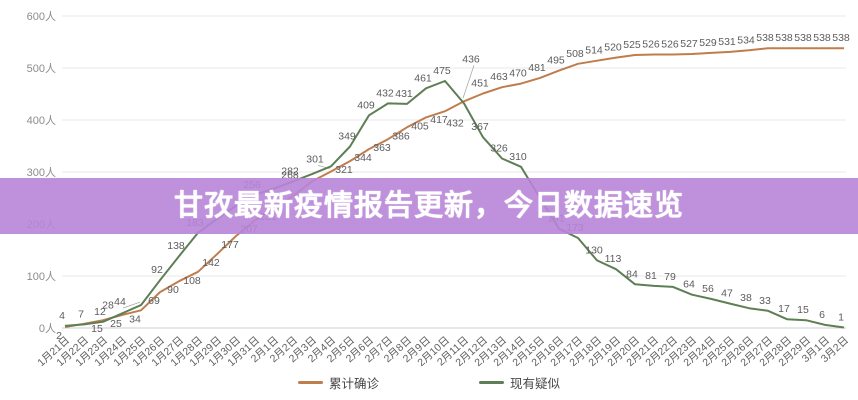 This screenshot has height=400, width=858. Describe the element at coordinates (429, 382) in the screenshot. I see `chart-legend: 累计确诊 现有疑似` at that location.